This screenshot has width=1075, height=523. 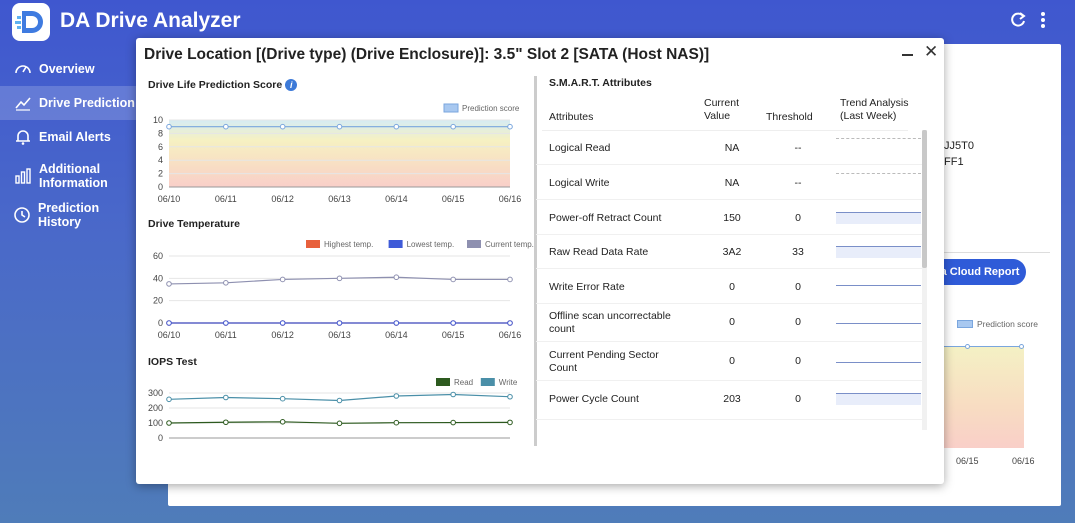 I want to click on table-row: Logical Write NA --, so click(x=729, y=182).